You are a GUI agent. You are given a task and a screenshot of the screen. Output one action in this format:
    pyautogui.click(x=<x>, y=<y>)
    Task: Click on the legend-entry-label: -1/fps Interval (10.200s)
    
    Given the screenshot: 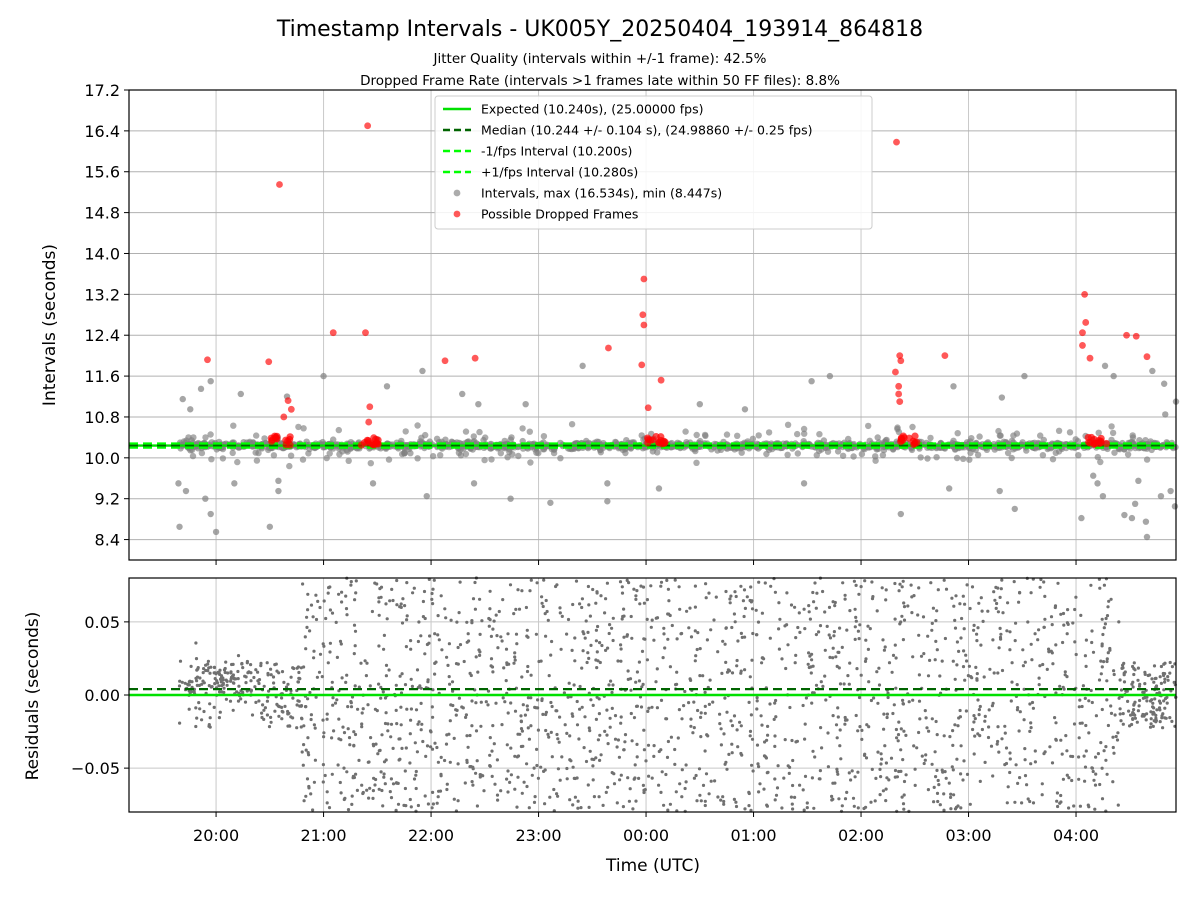 What is the action you would take?
    pyautogui.click(x=556, y=151)
    